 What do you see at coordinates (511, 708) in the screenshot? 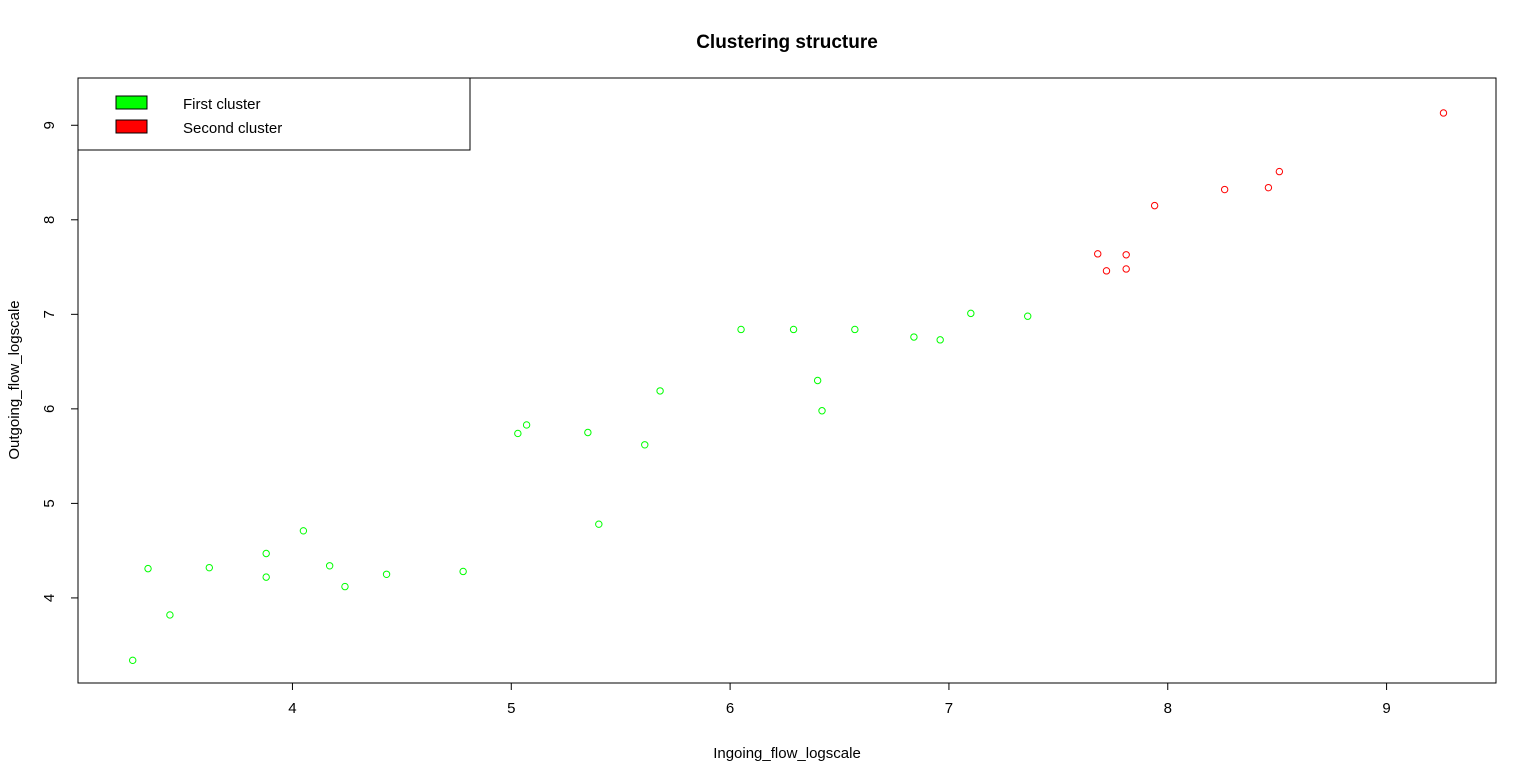
I see `x-tick-label: 5` at bounding box center [511, 708].